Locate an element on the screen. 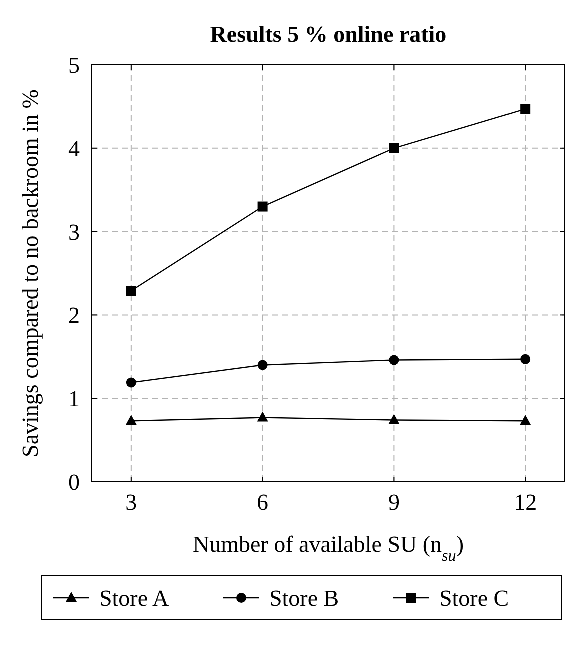  x-tick-label: 12 is located at coordinates (526, 502).